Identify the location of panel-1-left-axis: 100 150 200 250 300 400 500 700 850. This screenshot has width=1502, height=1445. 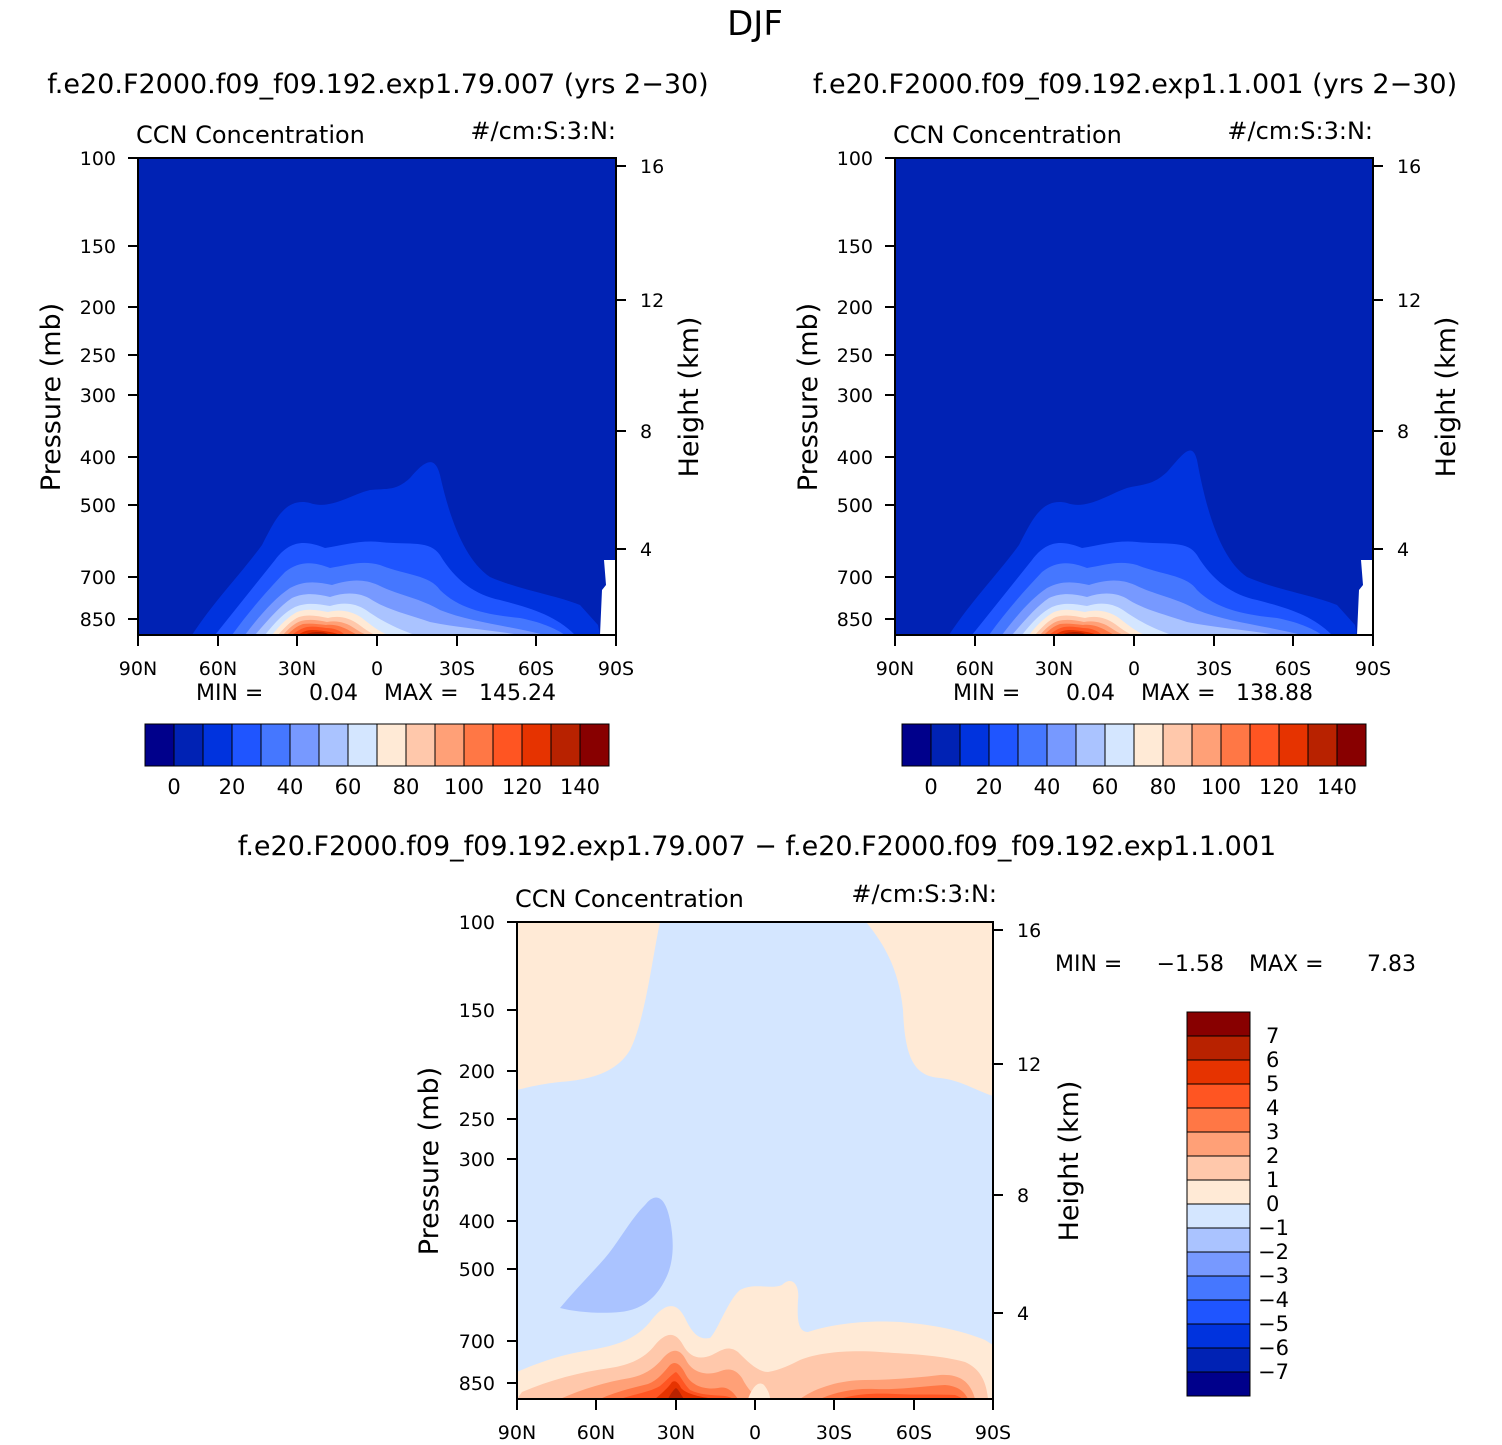
(109, 389).